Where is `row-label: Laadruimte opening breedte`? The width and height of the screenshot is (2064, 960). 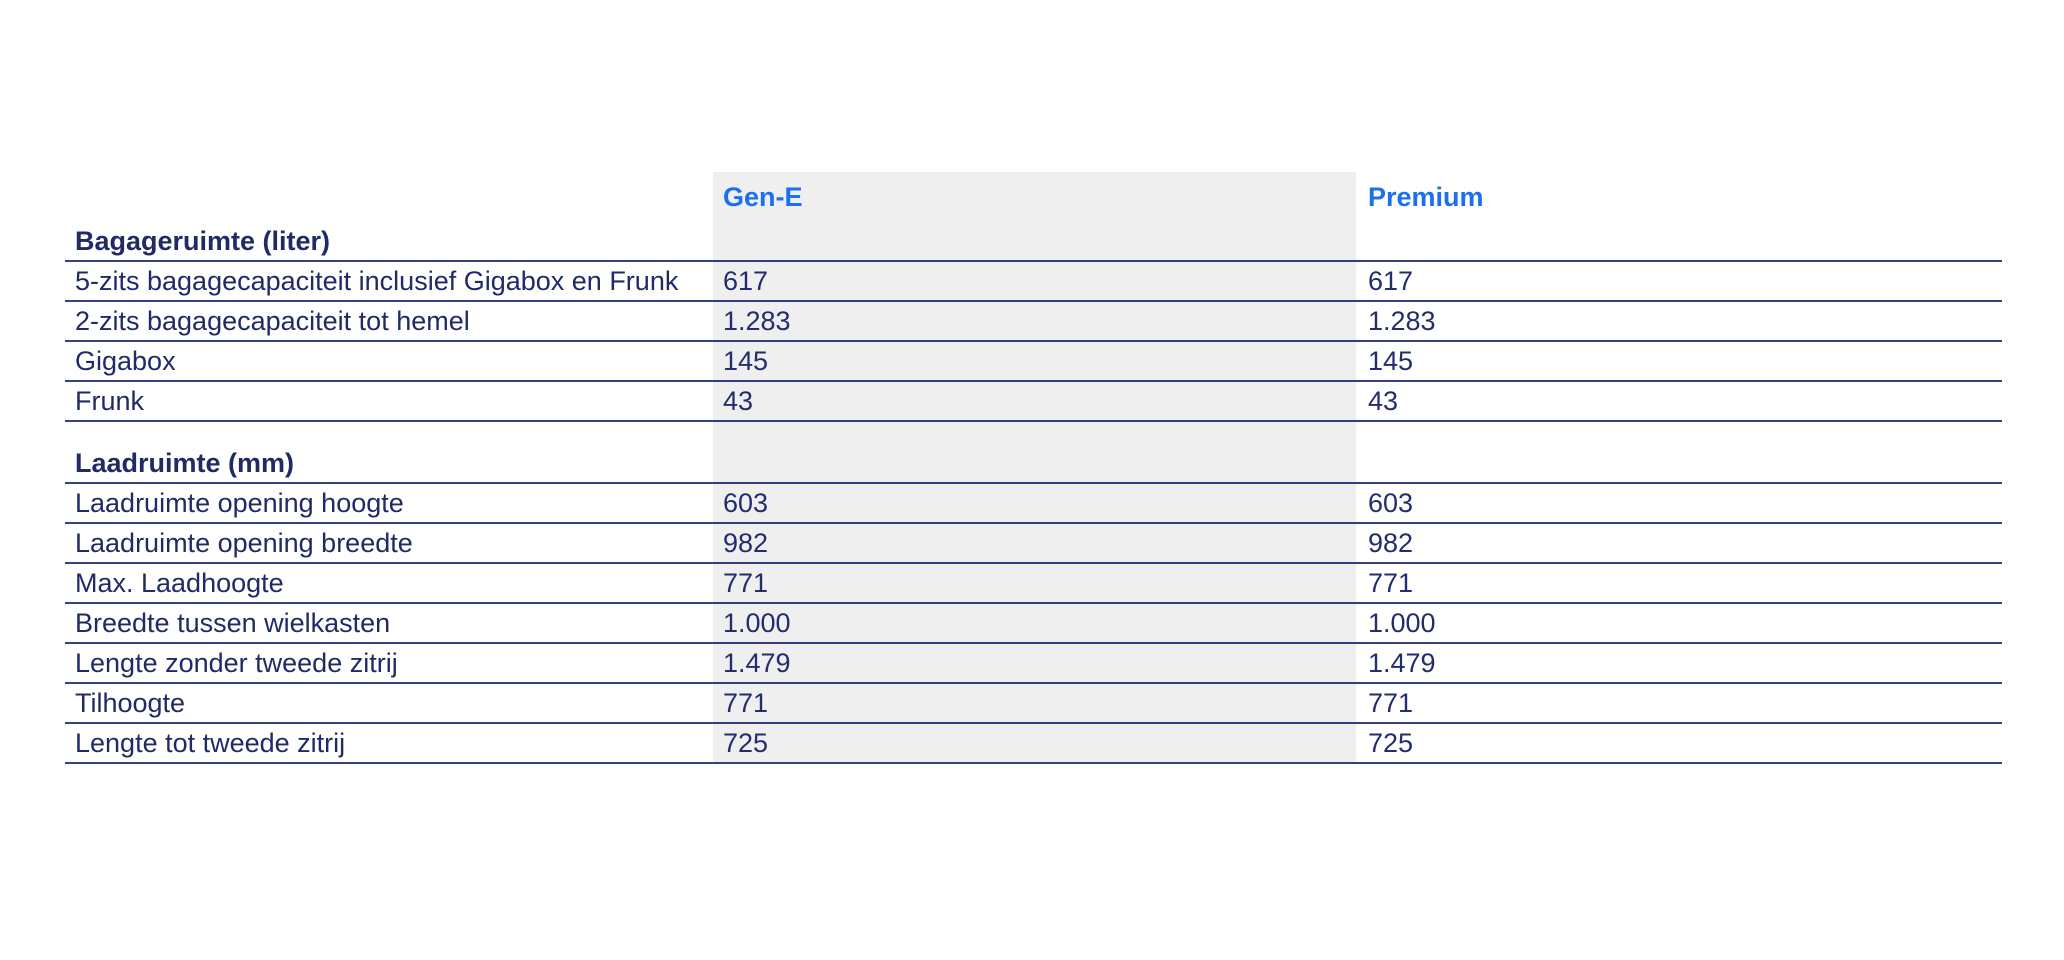 row-label: Laadruimte opening breedte is located at coordinates (244, 542).